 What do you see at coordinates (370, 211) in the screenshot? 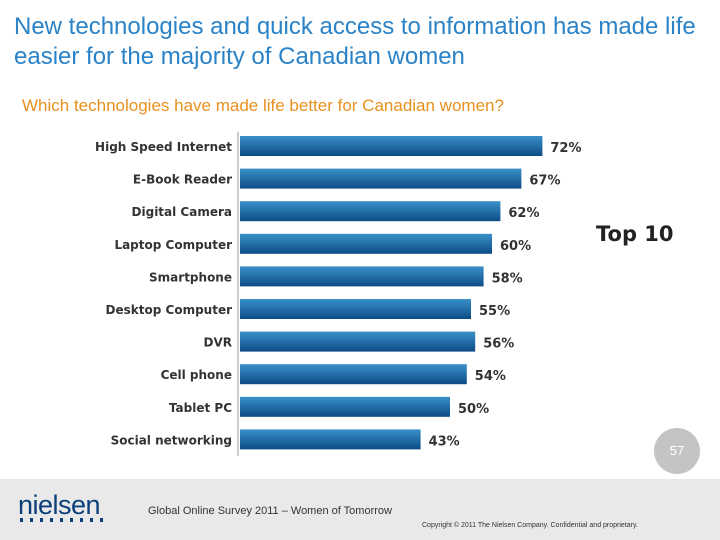
I see `bar-digital-camera` at bounding box center [370, 211].